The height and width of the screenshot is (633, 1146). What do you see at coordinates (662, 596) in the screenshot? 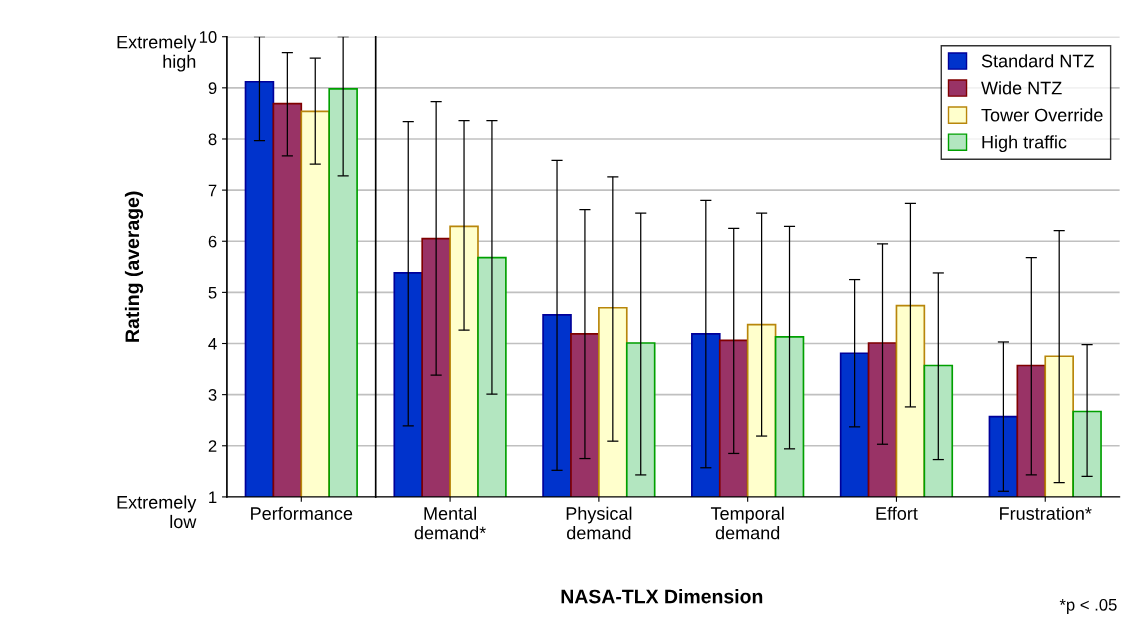
I see `x-axis-title: NASA-TLX Dimension` at bounding box center [662, 596].